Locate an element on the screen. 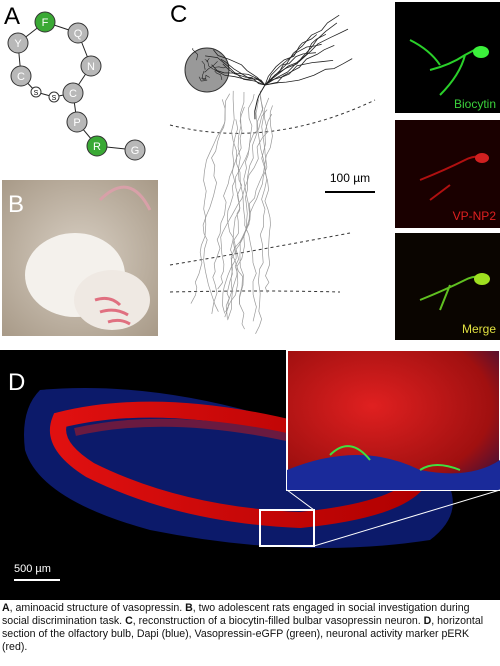  caption-label: D is located at coordinates (427, 621).